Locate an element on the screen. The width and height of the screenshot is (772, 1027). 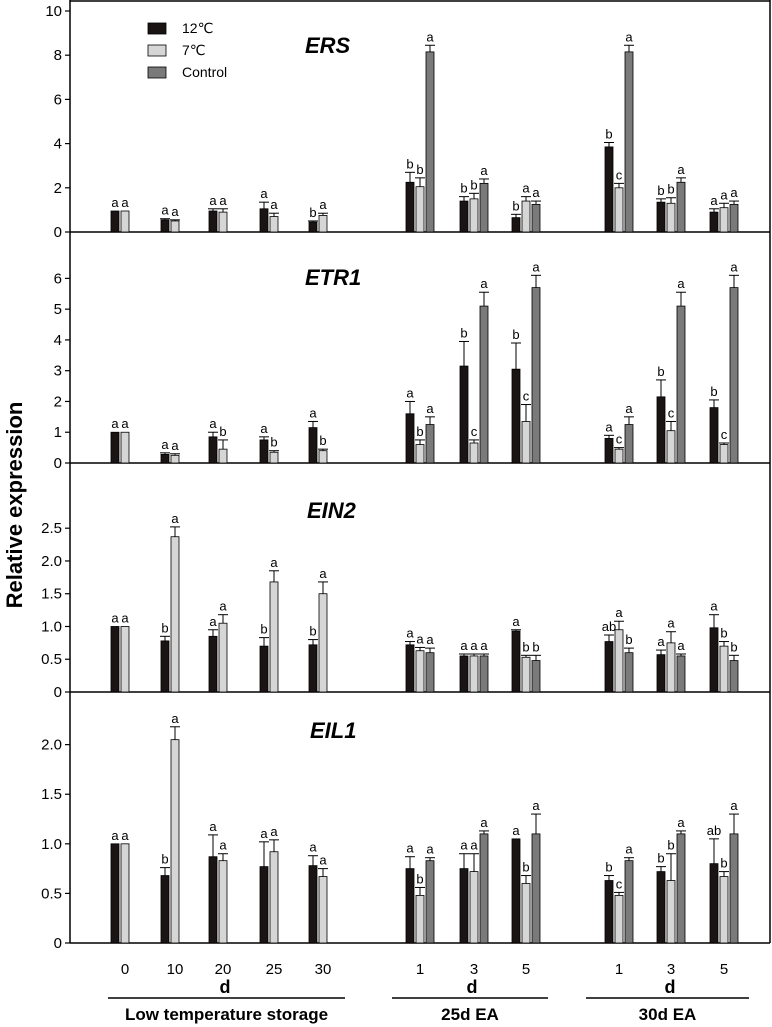
legend-label: 7℃ is located at coordinates (194, 50).